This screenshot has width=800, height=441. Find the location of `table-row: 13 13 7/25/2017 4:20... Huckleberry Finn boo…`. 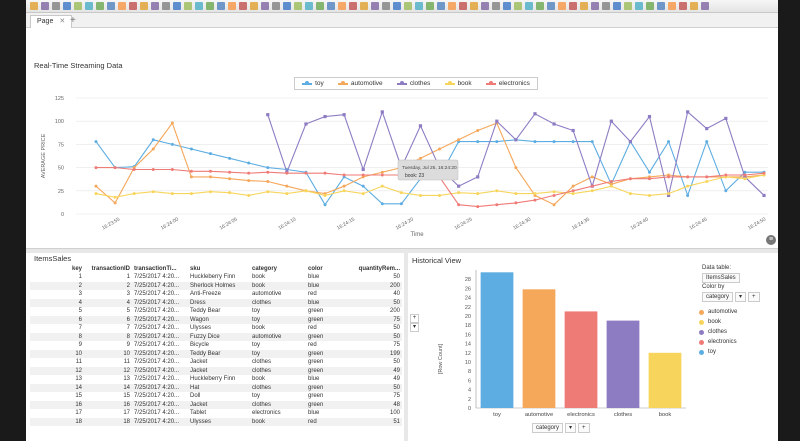

table-row: 13 13 7/25/2017 4:20... Huckleberry Finn boo… is located at coordinates (216, 379).